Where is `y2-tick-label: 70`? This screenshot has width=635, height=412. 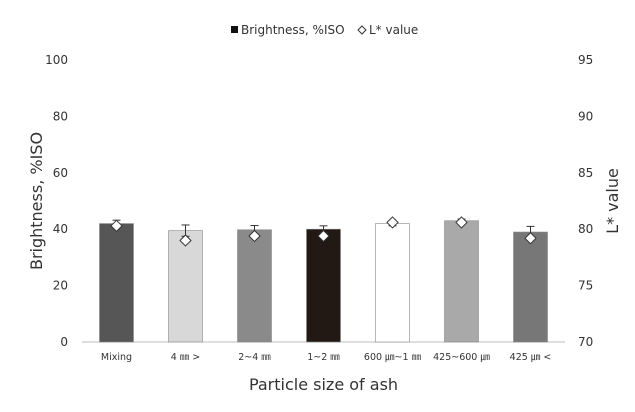 y2-tick-label: 70 is located at coordinates (585, 342).